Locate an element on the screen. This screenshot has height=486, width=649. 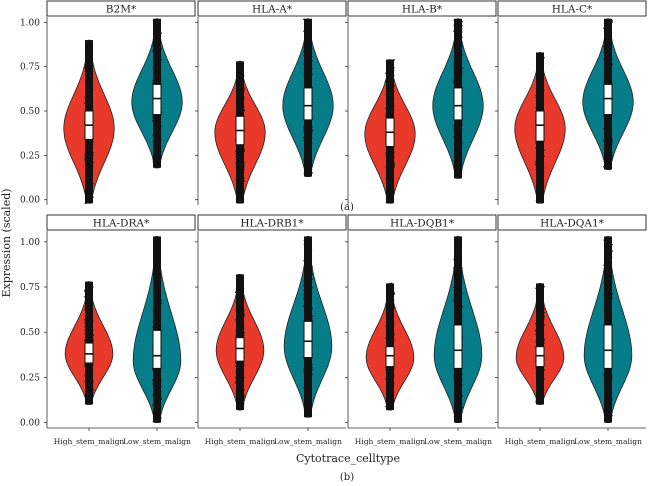
facet-title: HLA-DQA1* is located at coordinates (572, 224).